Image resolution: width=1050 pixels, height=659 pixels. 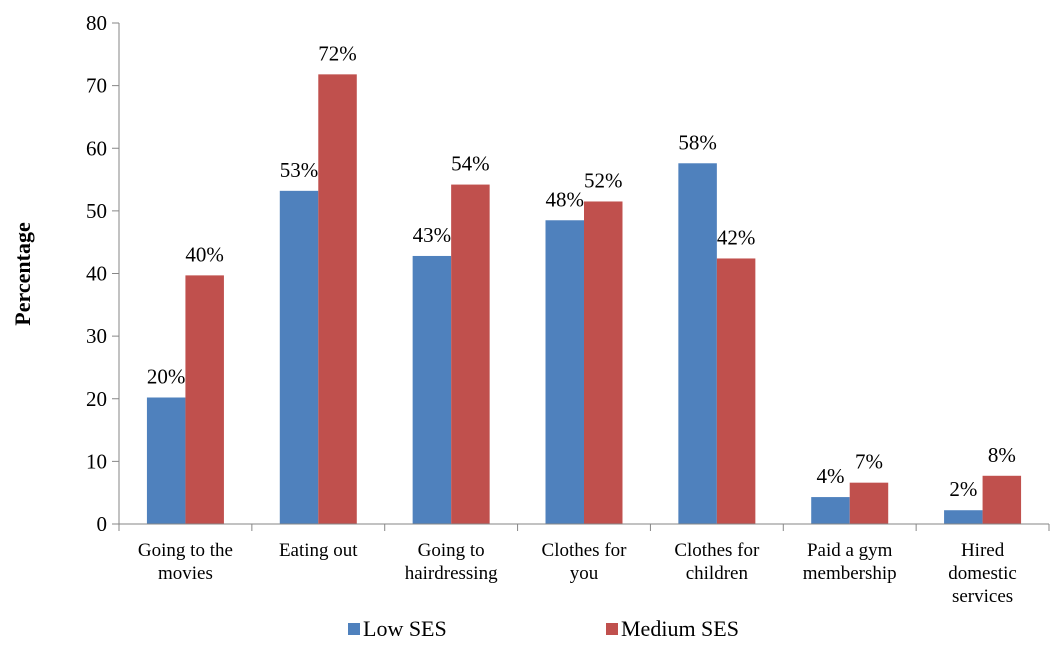 What do you see at coordinates (869, 462) in the screenshot?
I see `data-label: 7%` at bounding box center [869, 462].